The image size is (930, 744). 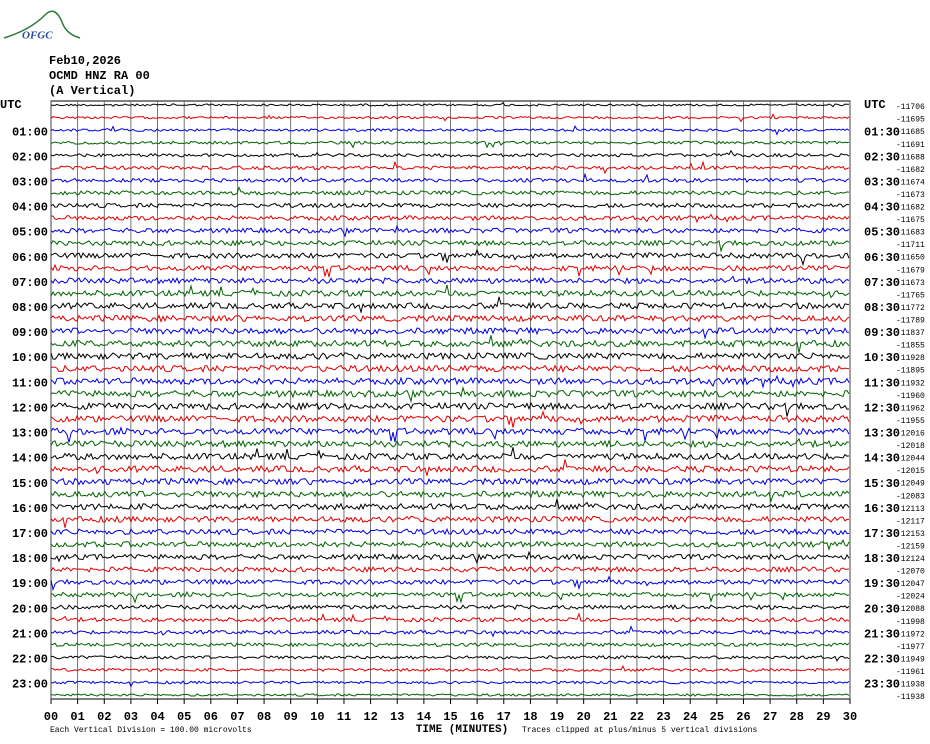 I want to click on trace-offset: -11685, so click(x=910, y=132).